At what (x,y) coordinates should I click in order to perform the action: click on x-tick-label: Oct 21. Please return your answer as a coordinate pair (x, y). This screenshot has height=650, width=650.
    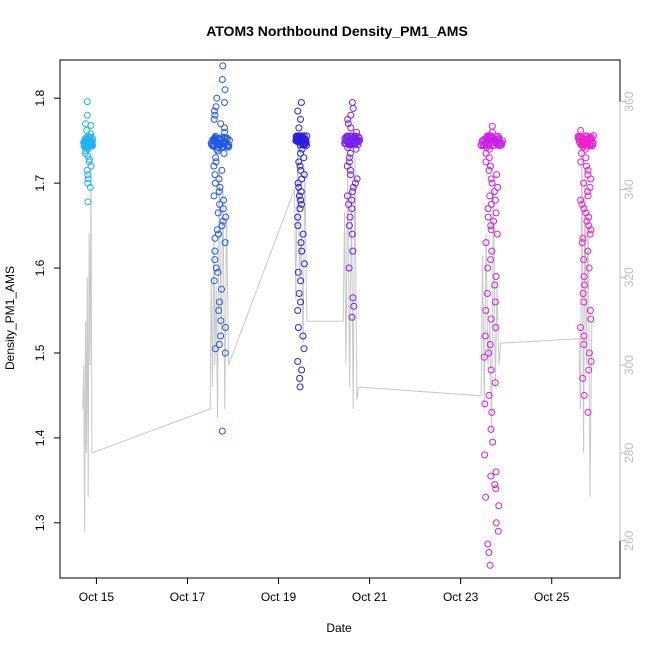
    Looking at the image, I should click on (370, 597).